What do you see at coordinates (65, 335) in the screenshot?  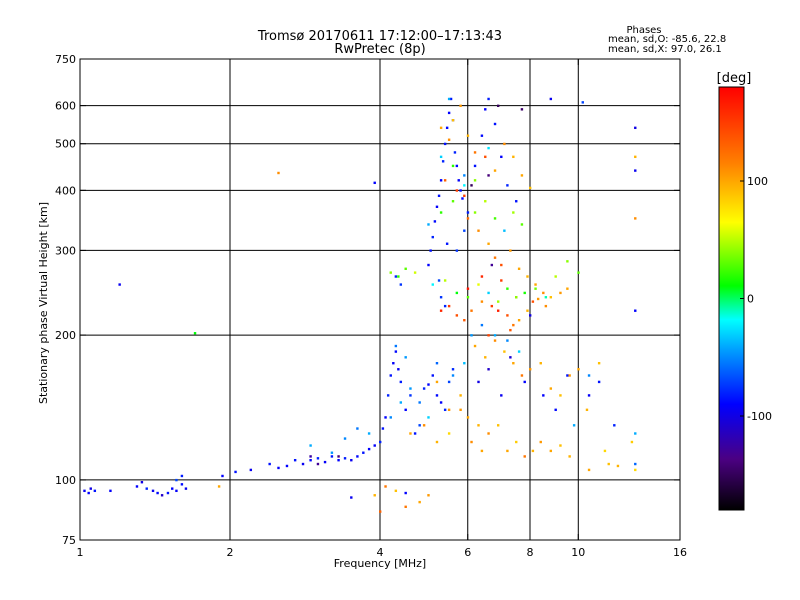 I see `y-tick-label: 200` at bounding box center [65, 335].